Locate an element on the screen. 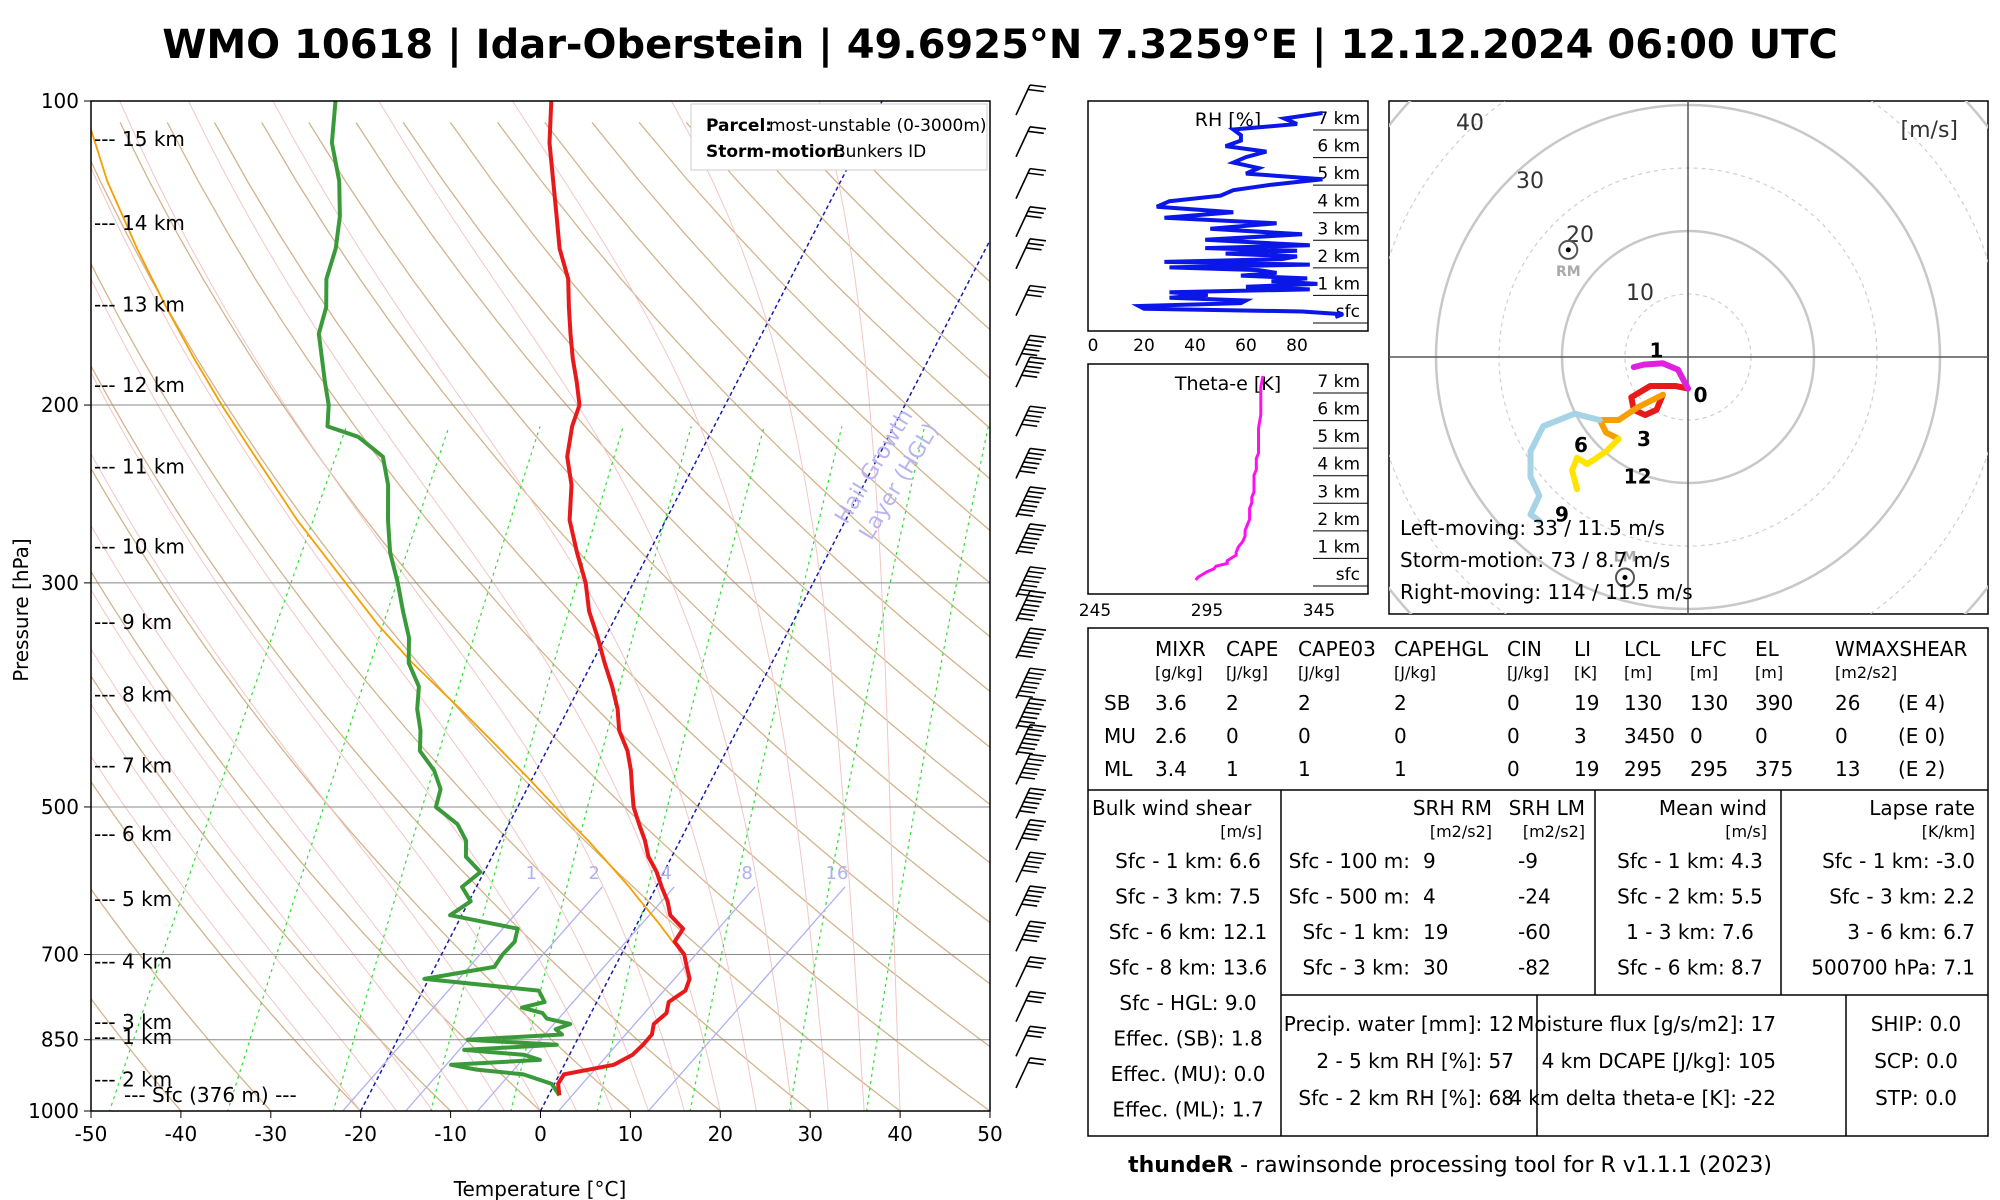 The height and width of the screenshot is (1200, 2000). flux-row: 4 km delta theta-e [K]: -22 is located at coordinates (1642, 1098).